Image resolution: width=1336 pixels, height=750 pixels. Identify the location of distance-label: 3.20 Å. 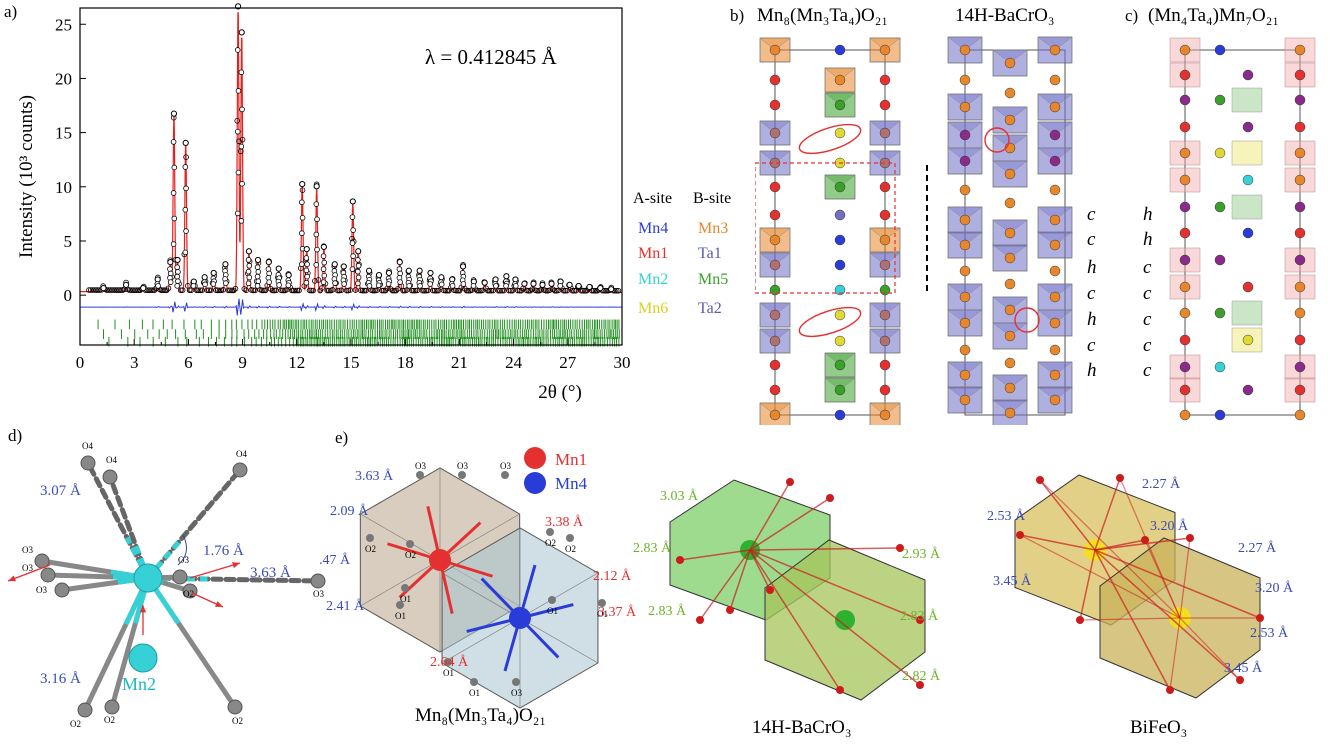
(1274, 588).